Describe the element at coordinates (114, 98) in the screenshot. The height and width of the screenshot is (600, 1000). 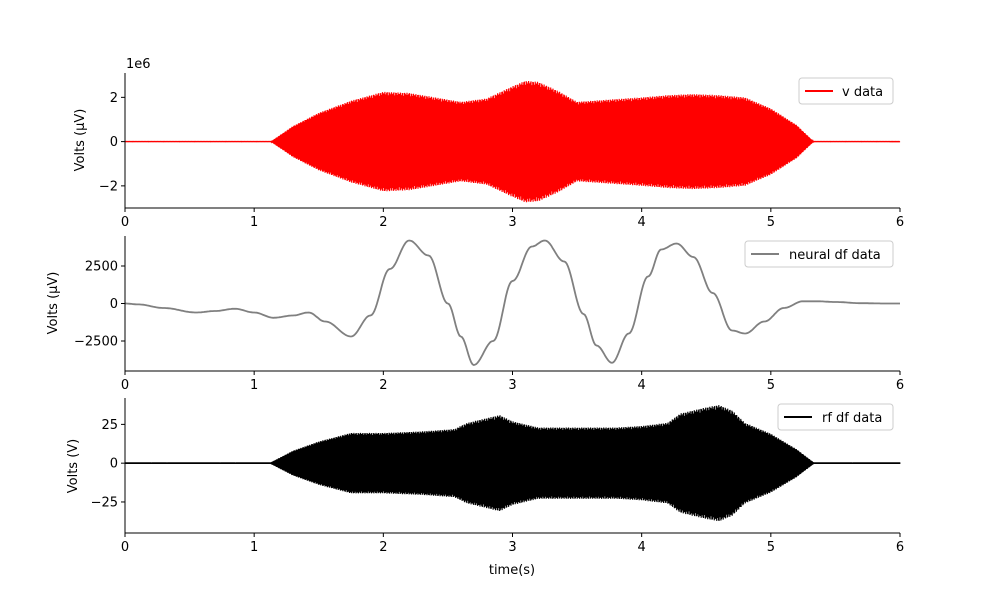
I see `y-tick-label: 2` at that location.